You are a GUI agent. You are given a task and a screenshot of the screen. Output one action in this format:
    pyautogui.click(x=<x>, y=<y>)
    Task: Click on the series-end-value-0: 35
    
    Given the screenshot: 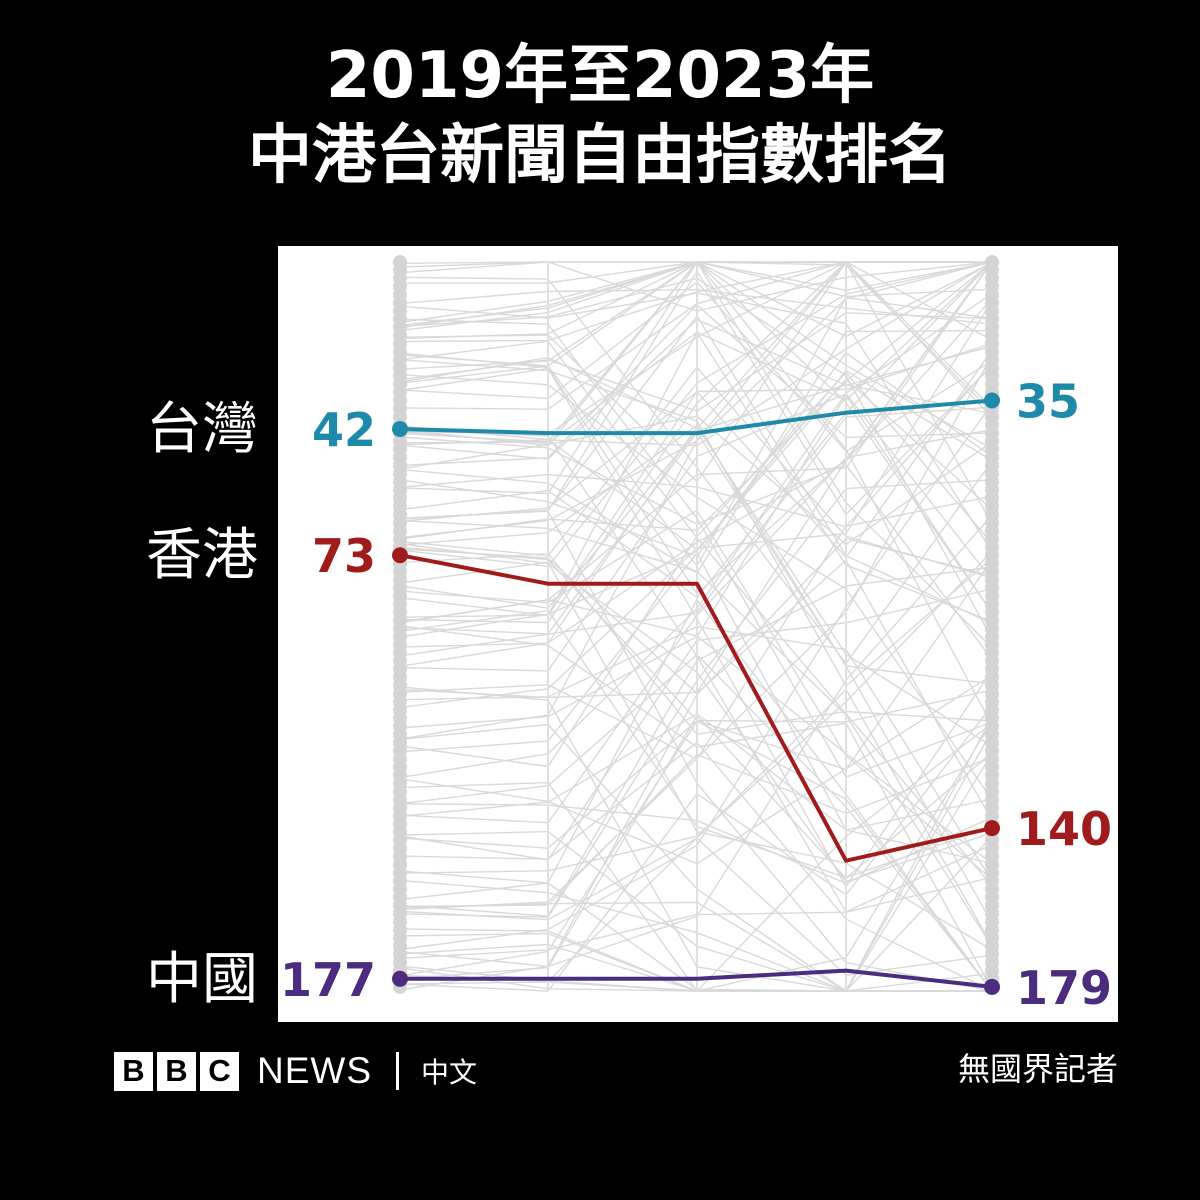 What is the action you would take?
    pyautogui.click(x=1048, y=401)
    